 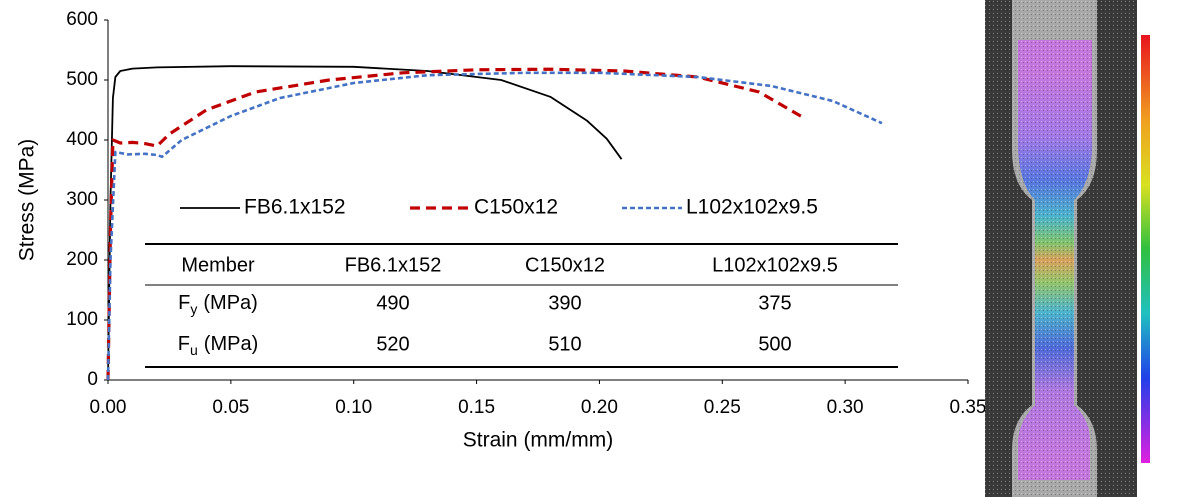 What do you see at coordinates (194, 350) in the screenshot?
I see `row-label-part: u` at bounding box center [194, 350].